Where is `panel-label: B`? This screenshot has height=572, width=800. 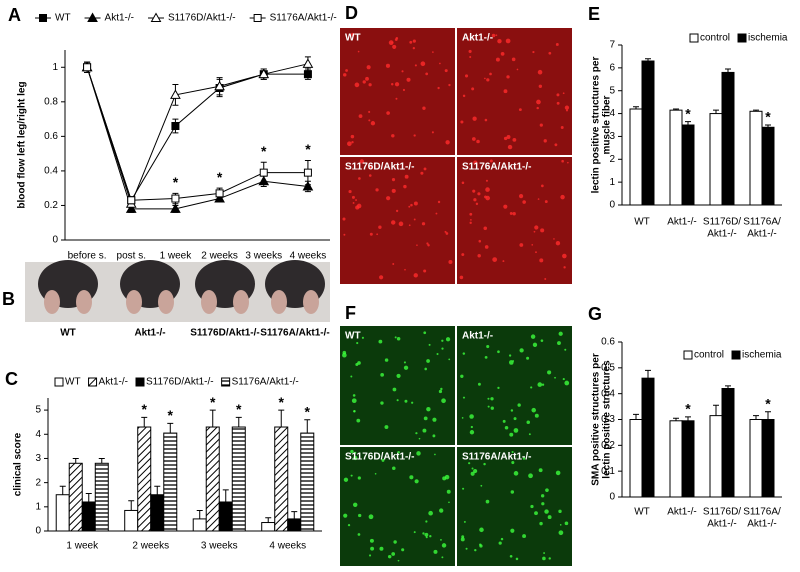 panel-label: B is located at coordinates (8, 299).